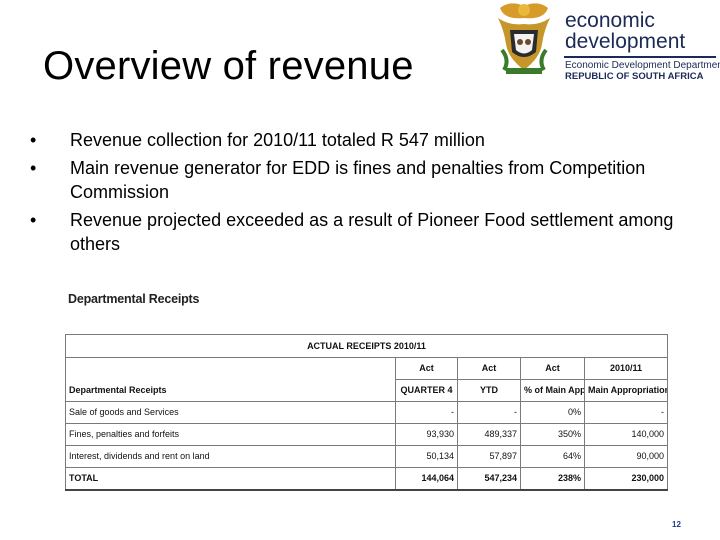 The width and height of the screenshot is (720, 540). I want to click on logo-divider, so click(640, 57).